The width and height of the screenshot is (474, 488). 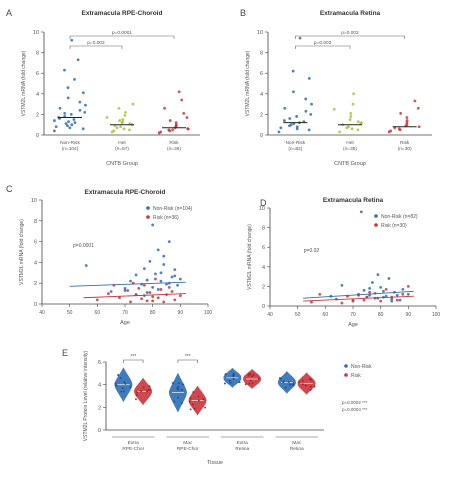 What do you see at coordinates (133, 446) in the screenshot?
I see `group-label: Extra RPE-Chor` at bounding box center [133, 446].